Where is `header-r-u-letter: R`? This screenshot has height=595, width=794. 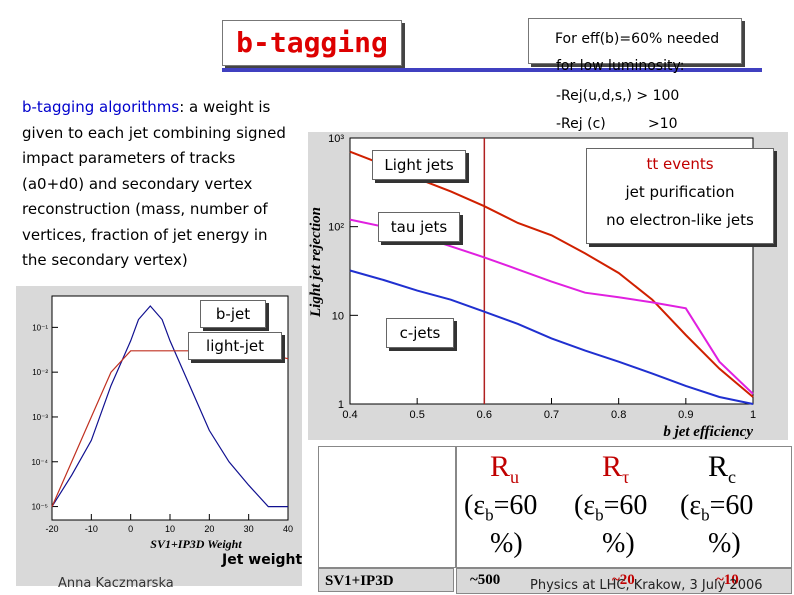 header-r-u-letter: R is located at coordinates (500, 466).